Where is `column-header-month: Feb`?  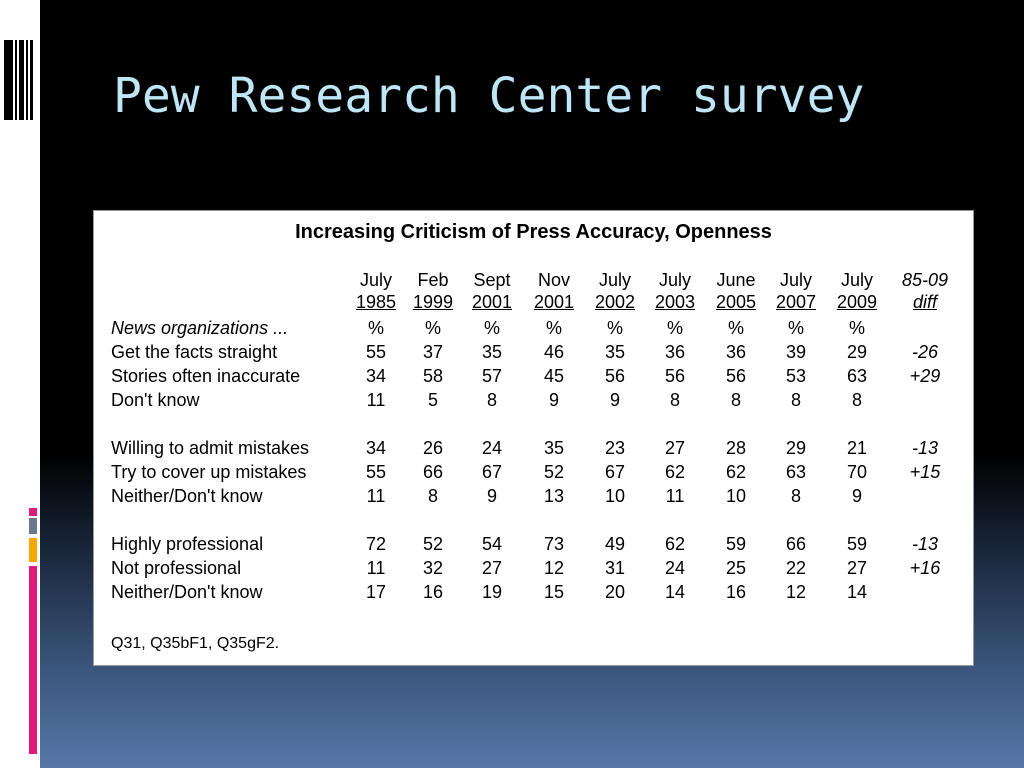
column-header-month: Feb is located at coordinates (433, 280).